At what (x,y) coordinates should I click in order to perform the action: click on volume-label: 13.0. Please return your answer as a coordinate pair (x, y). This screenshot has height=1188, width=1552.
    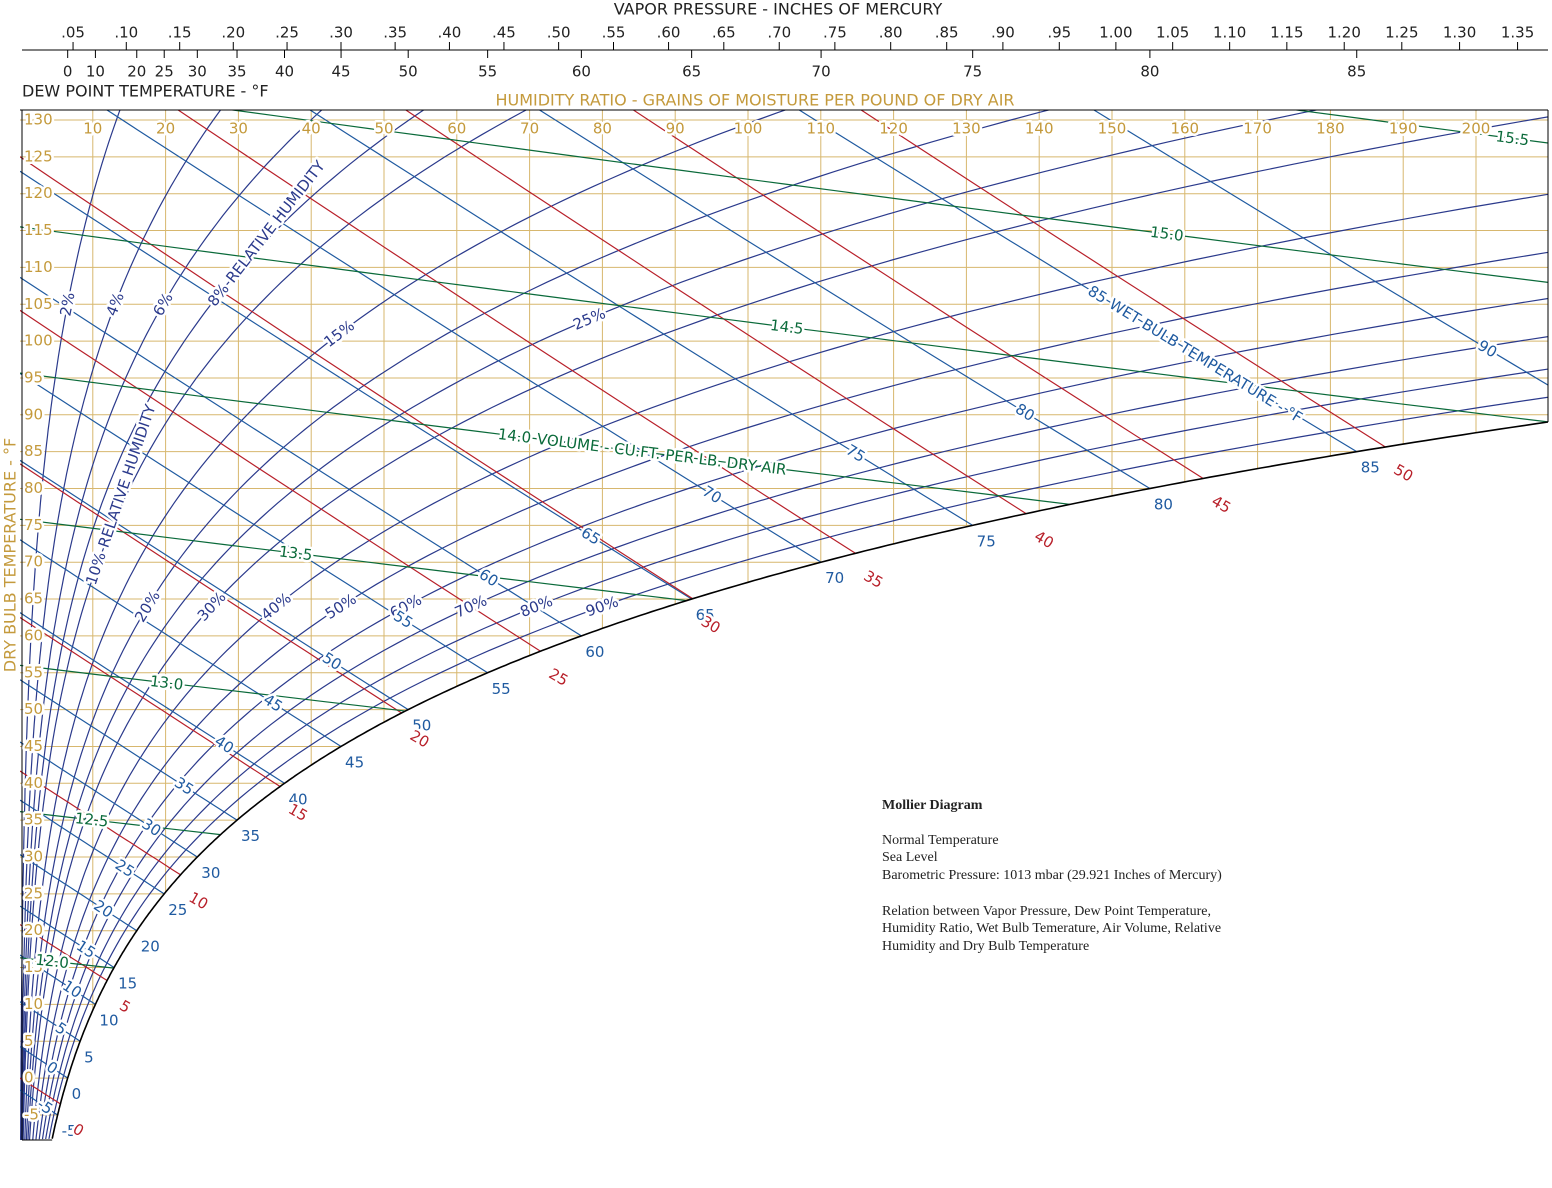
    Looking at the image, I should click on (166, 683).